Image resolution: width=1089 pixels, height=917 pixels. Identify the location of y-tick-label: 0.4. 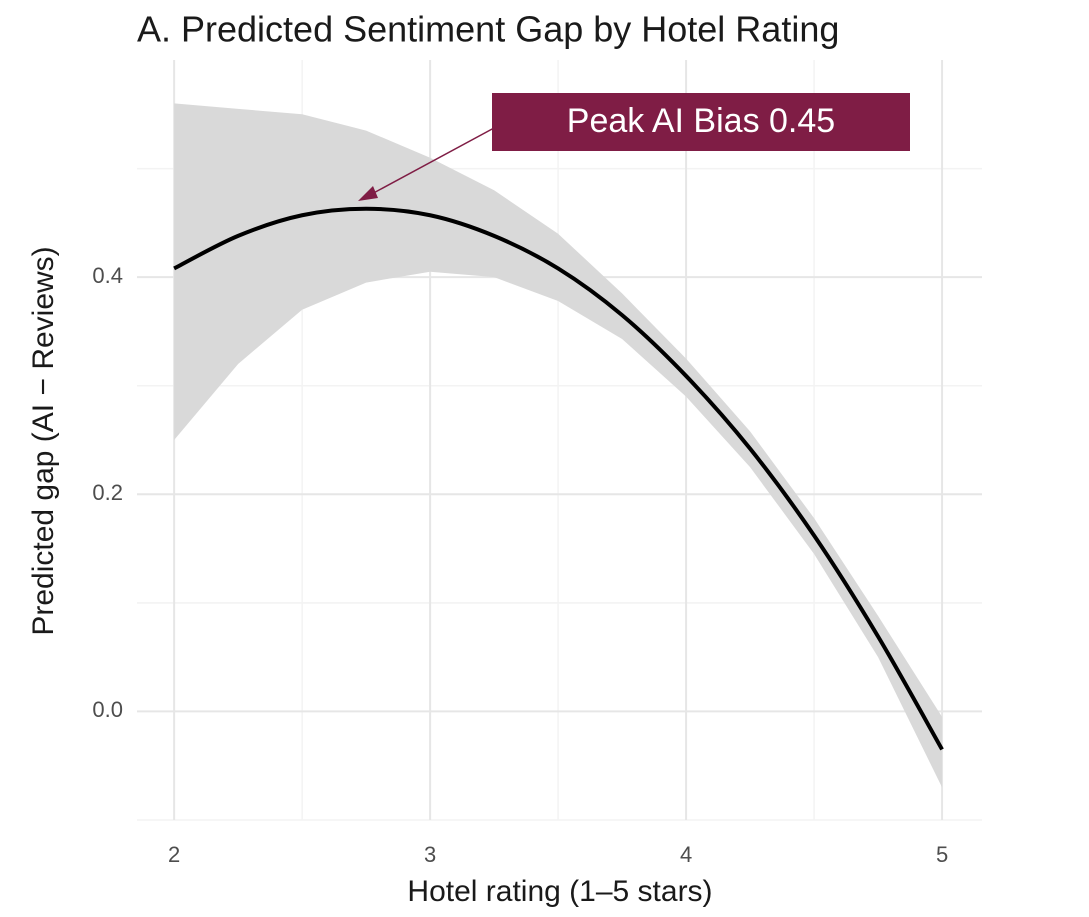
(107, 275).